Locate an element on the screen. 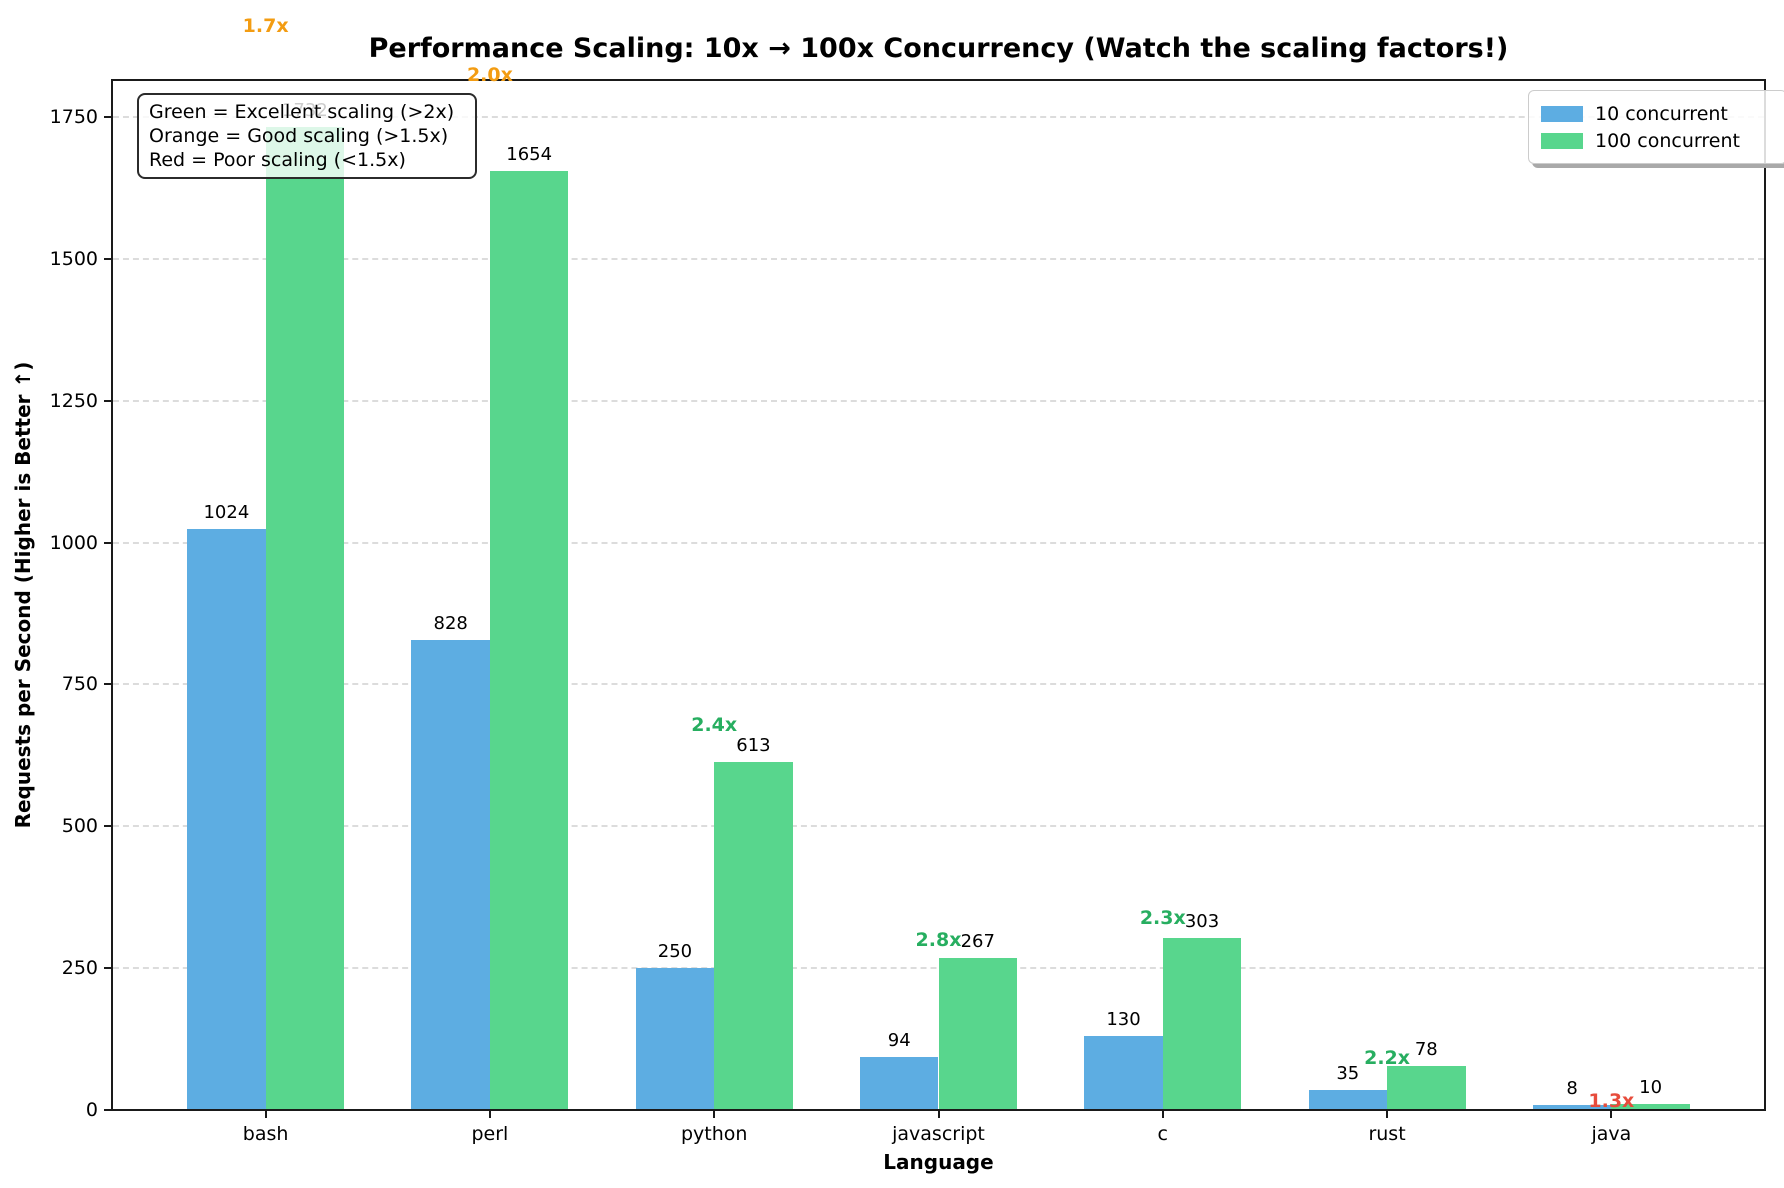 Image resolution: width=1784 pixels, height=1188 pixels. bar-python-100-concurrent is located at coordinates (753, 936).